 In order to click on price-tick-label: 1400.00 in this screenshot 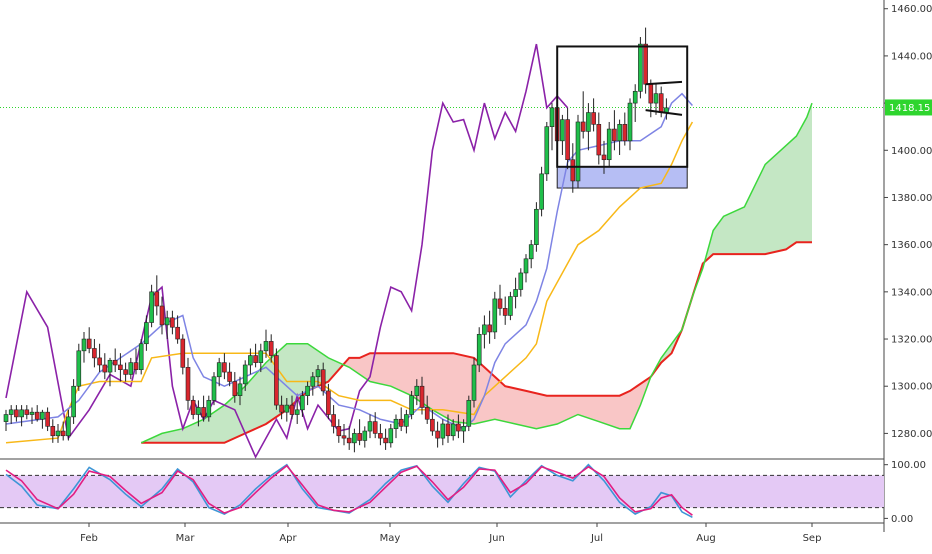, I will do `click(911, 151)`.